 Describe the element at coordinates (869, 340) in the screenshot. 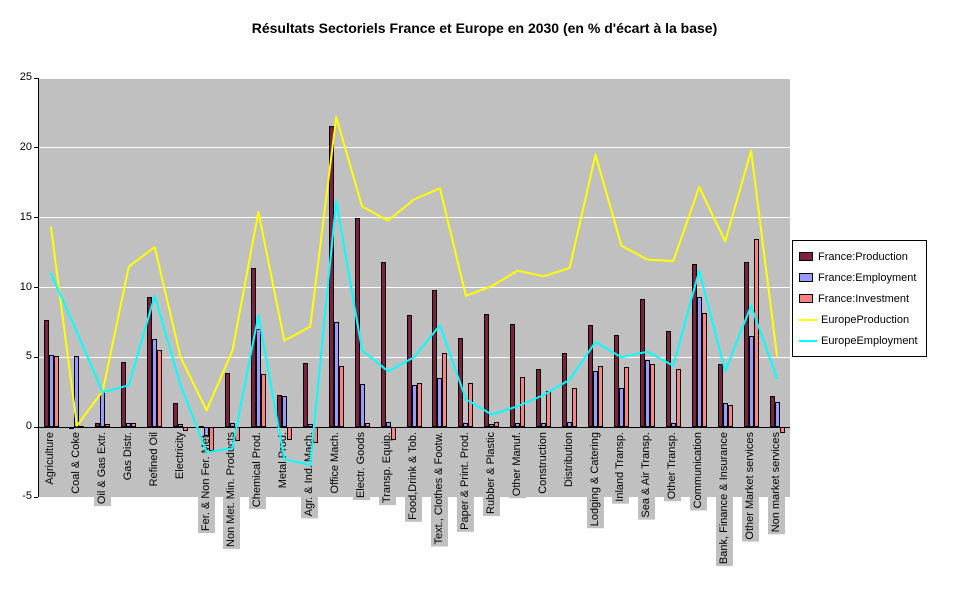

I see `legend-label: EuropeEmployment` at that location.